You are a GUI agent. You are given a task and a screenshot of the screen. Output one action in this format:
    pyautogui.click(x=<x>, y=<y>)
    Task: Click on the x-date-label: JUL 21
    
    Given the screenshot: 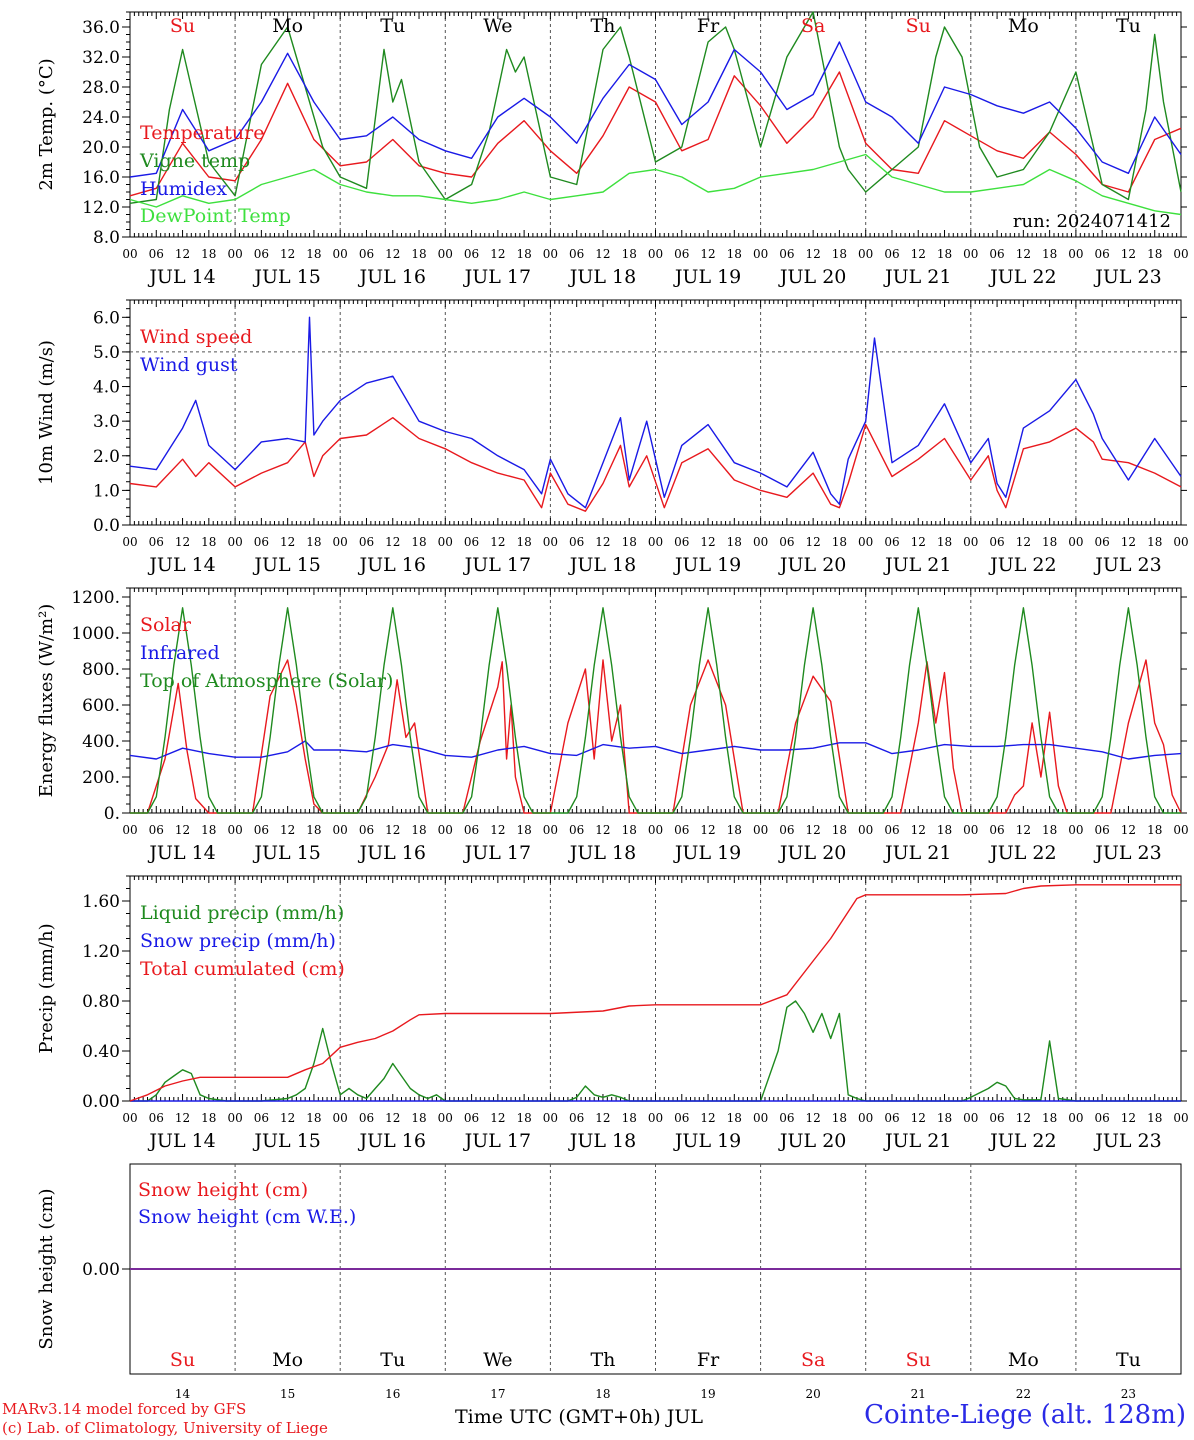 What is the action you would take?
    pyautogui.click(x=917, y=853)
    